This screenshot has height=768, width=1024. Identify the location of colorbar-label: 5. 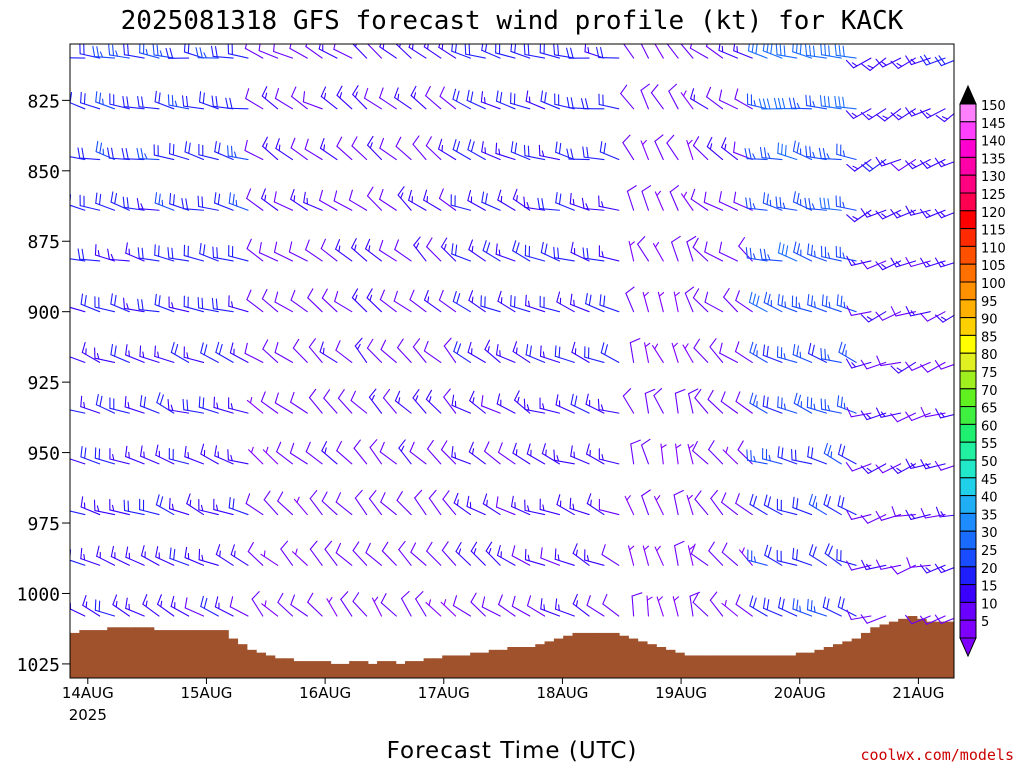
(985, 622).